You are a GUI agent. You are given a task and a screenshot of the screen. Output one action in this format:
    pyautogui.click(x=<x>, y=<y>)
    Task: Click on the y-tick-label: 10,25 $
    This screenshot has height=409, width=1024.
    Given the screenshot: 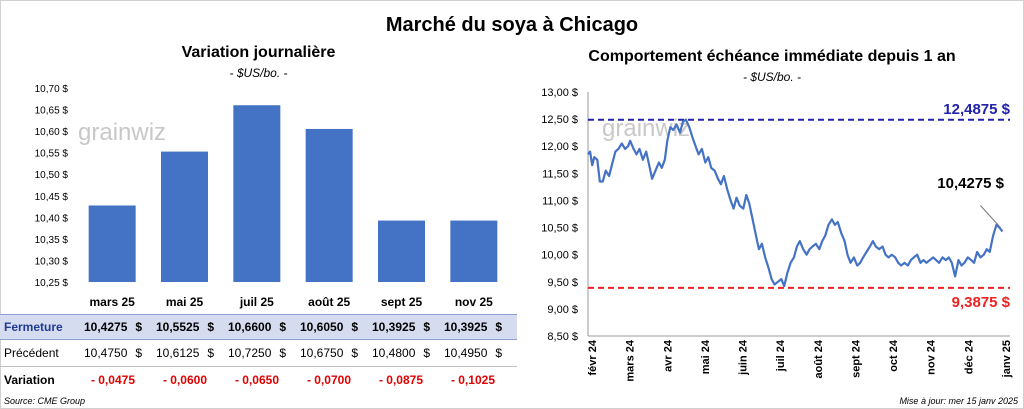 What is the action you would take?
    pyautogui.click(x=52, y=283)
    